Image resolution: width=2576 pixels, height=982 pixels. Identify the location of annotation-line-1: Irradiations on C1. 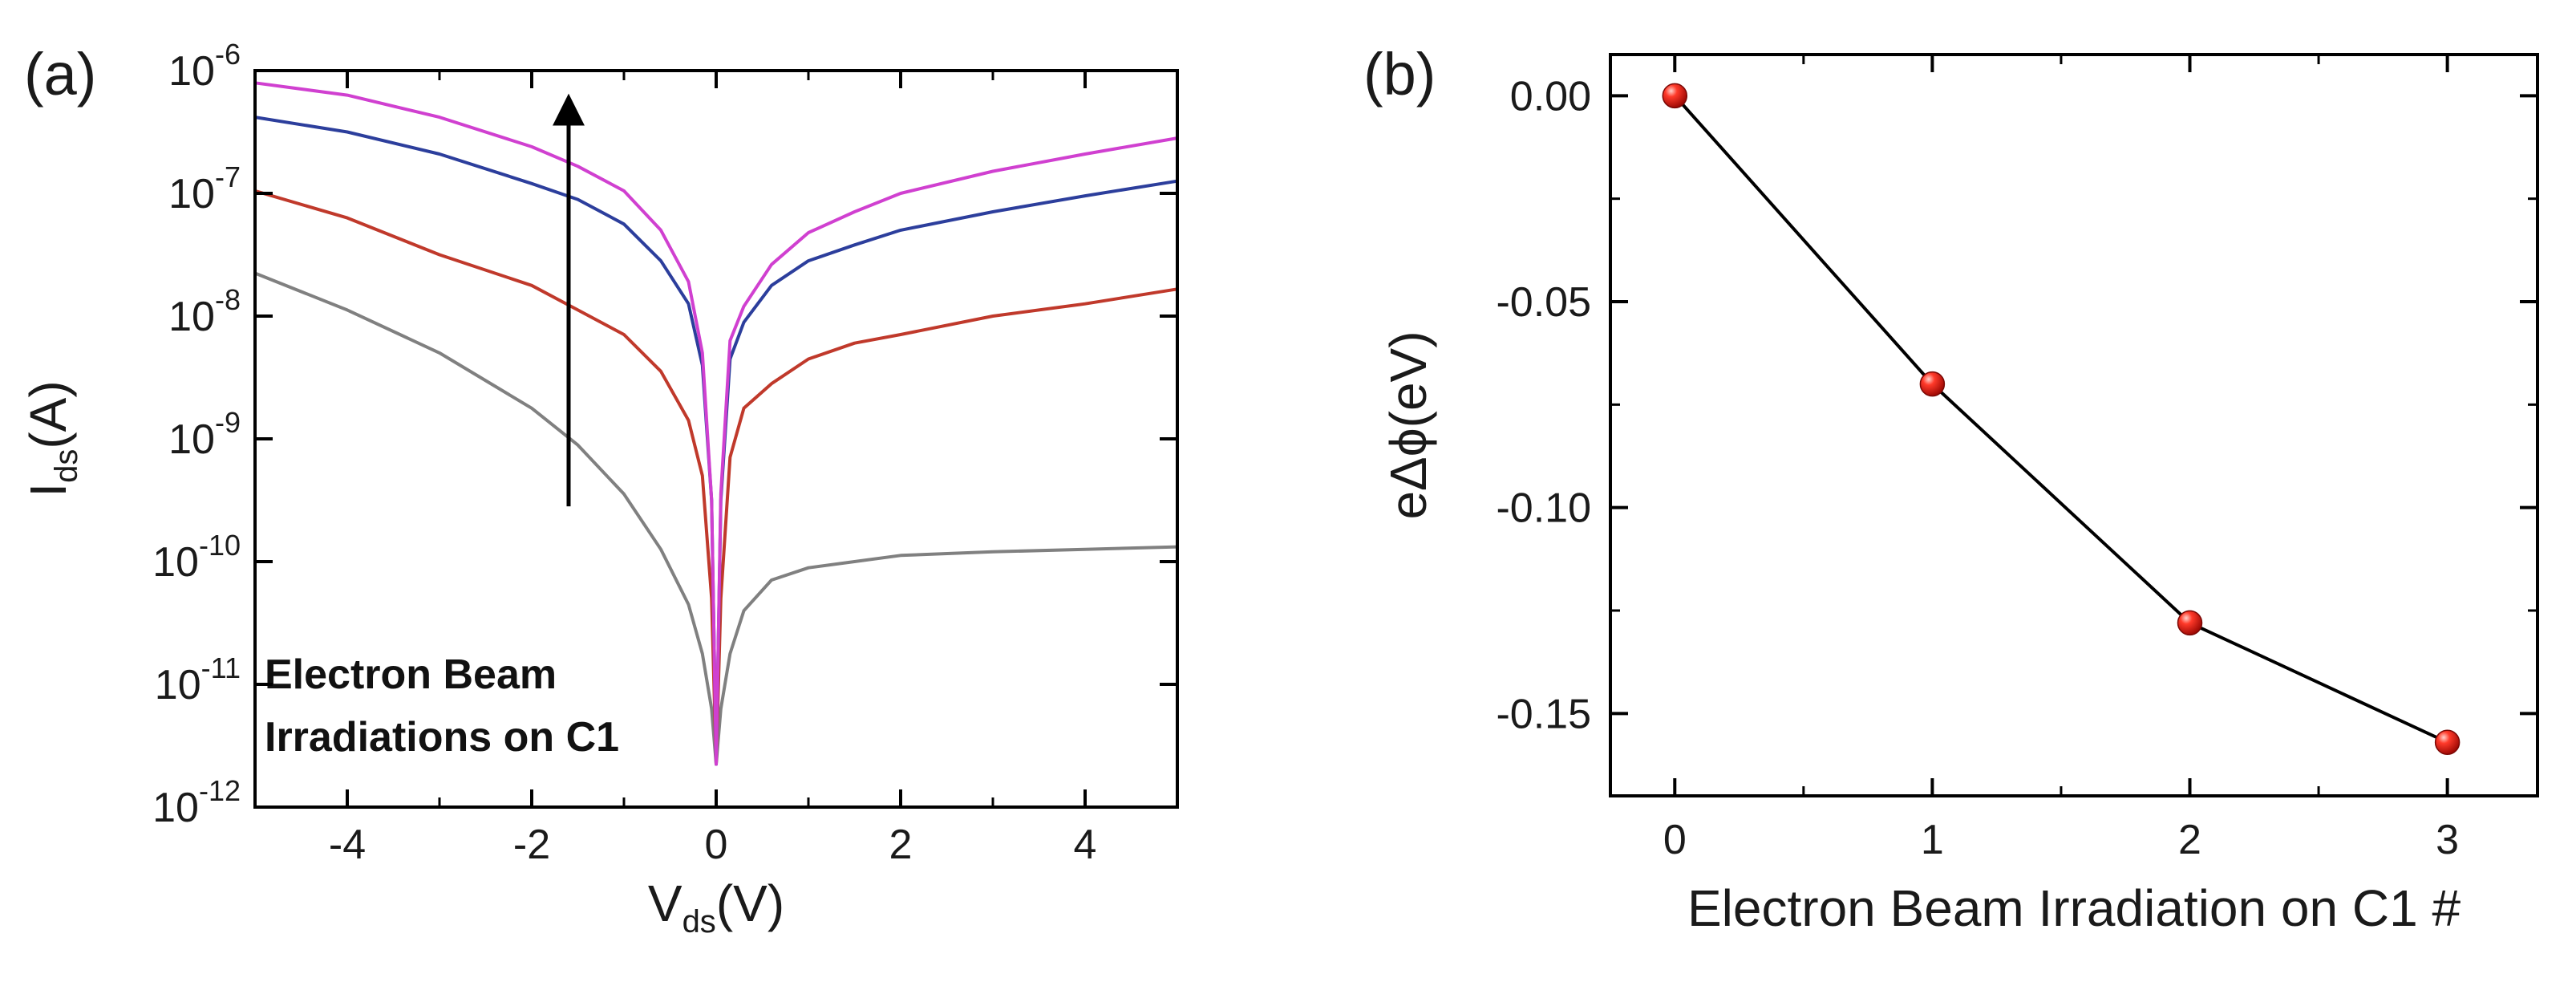
(442, 738).